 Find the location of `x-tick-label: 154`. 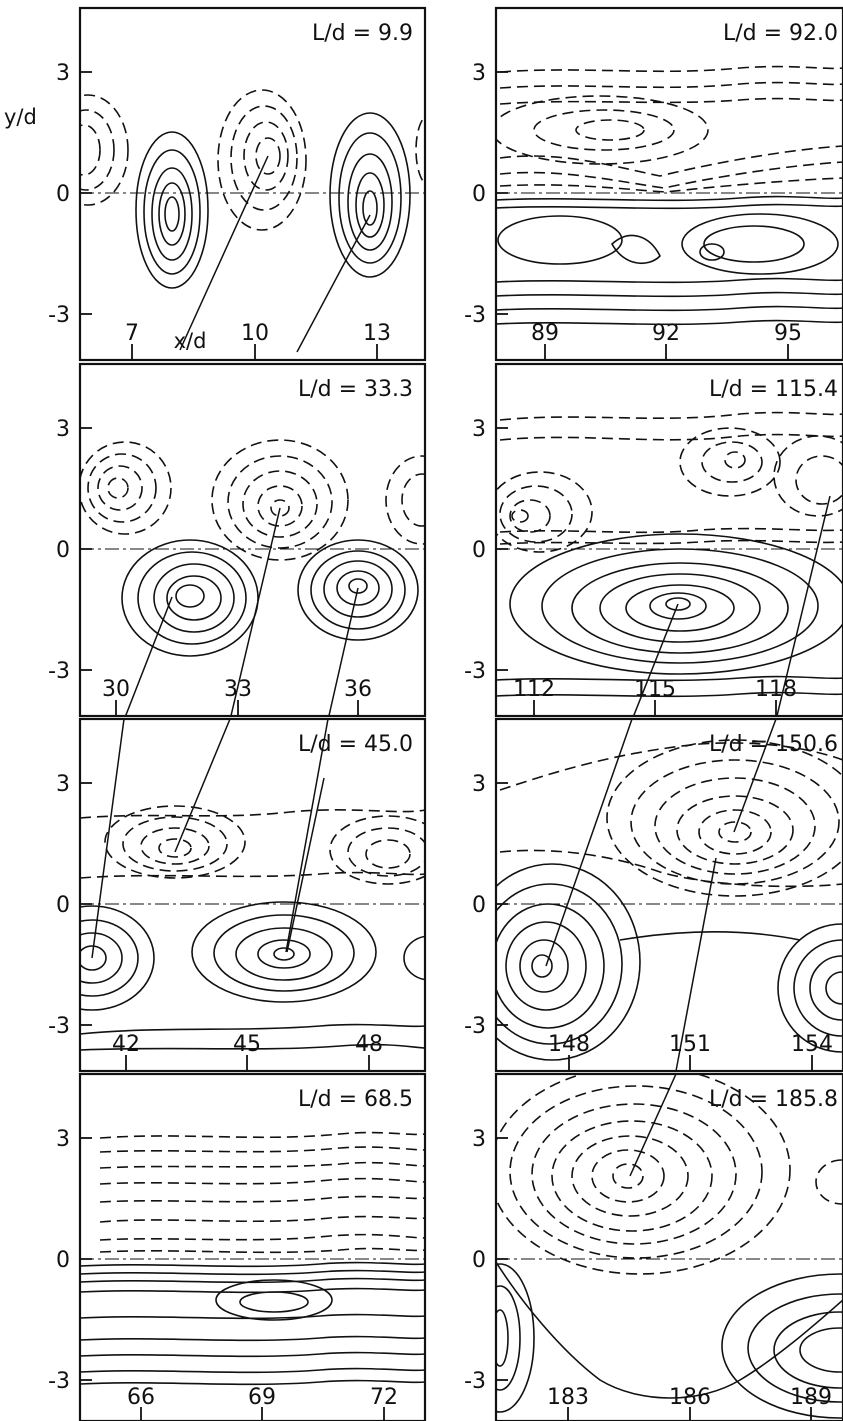

x-tick-label: 154 is located at coordinates (812, 1044).